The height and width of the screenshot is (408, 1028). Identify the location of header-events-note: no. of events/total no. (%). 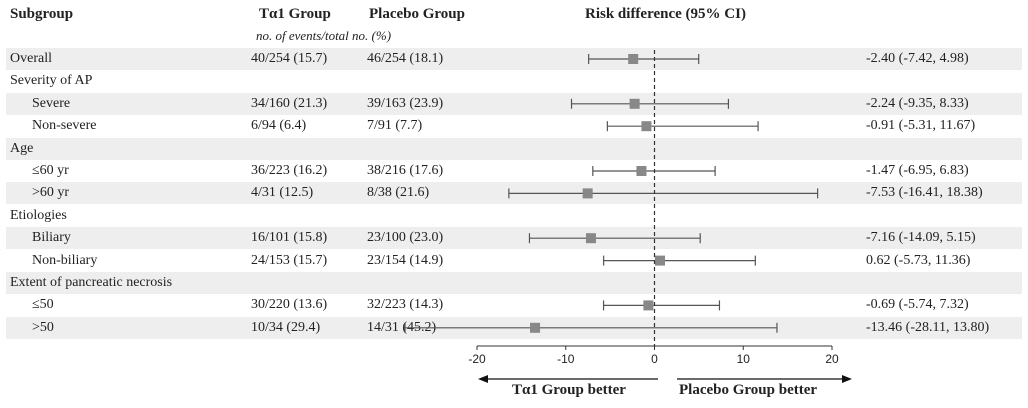
(324, 35).